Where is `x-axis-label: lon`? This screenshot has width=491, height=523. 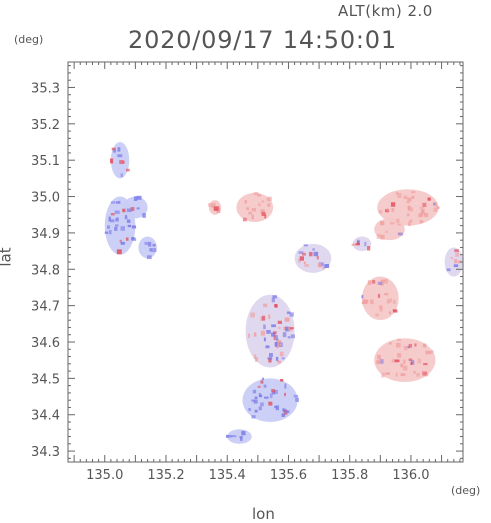
x-axis-label: lon is located at coordinates (263, 514).